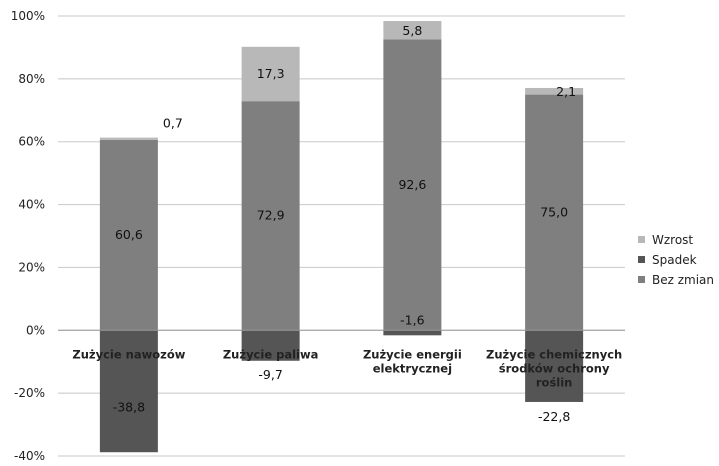  I want to click on category-label: elektrycznej, so click(412, 368).